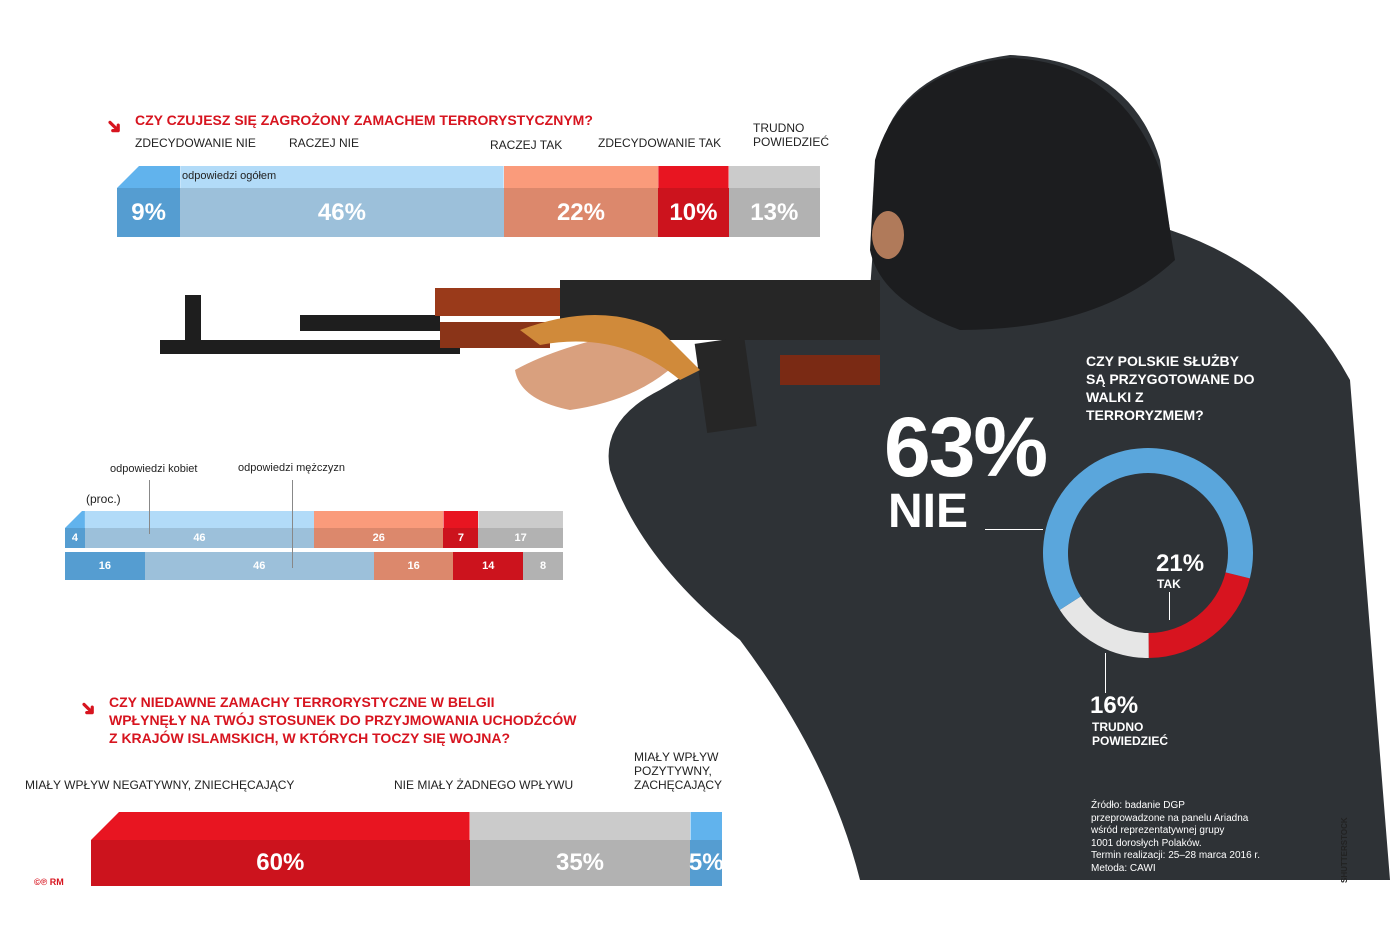  Describe the element at coordinates (461, 538) in the screenshot. I see `women-segment: 7` at that location.